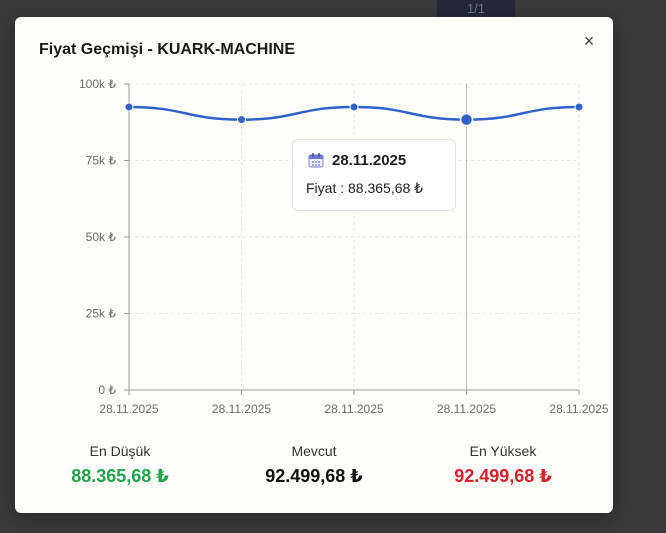 The height and width of the screenshot is (533, 666). I want to click on y-tick-label: 0 ₺, so click(107, 390).